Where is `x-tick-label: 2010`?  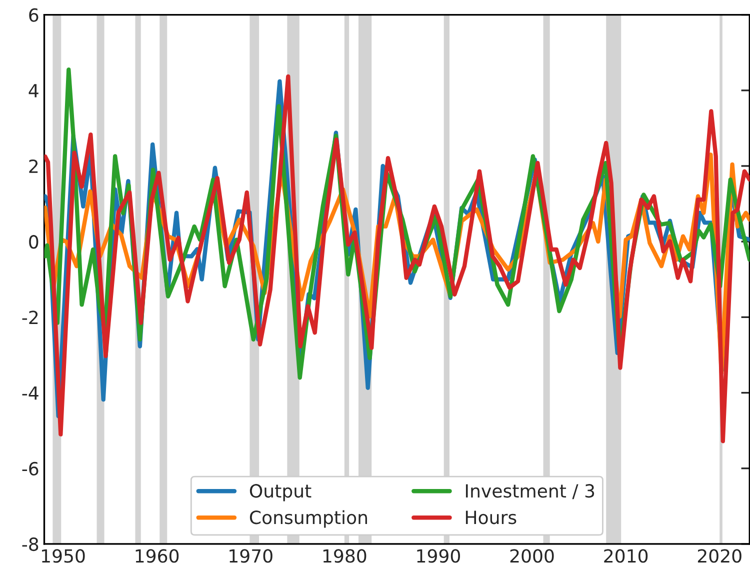 x-tick-label: 2010 is located at coordinates (626, 556).